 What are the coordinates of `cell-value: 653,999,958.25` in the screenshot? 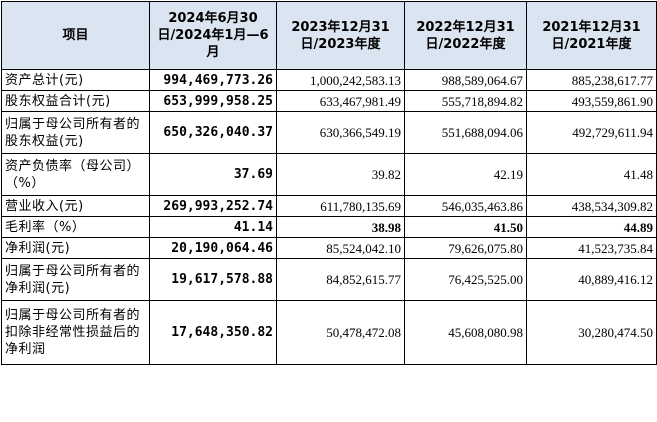 It's located at (213, 101).